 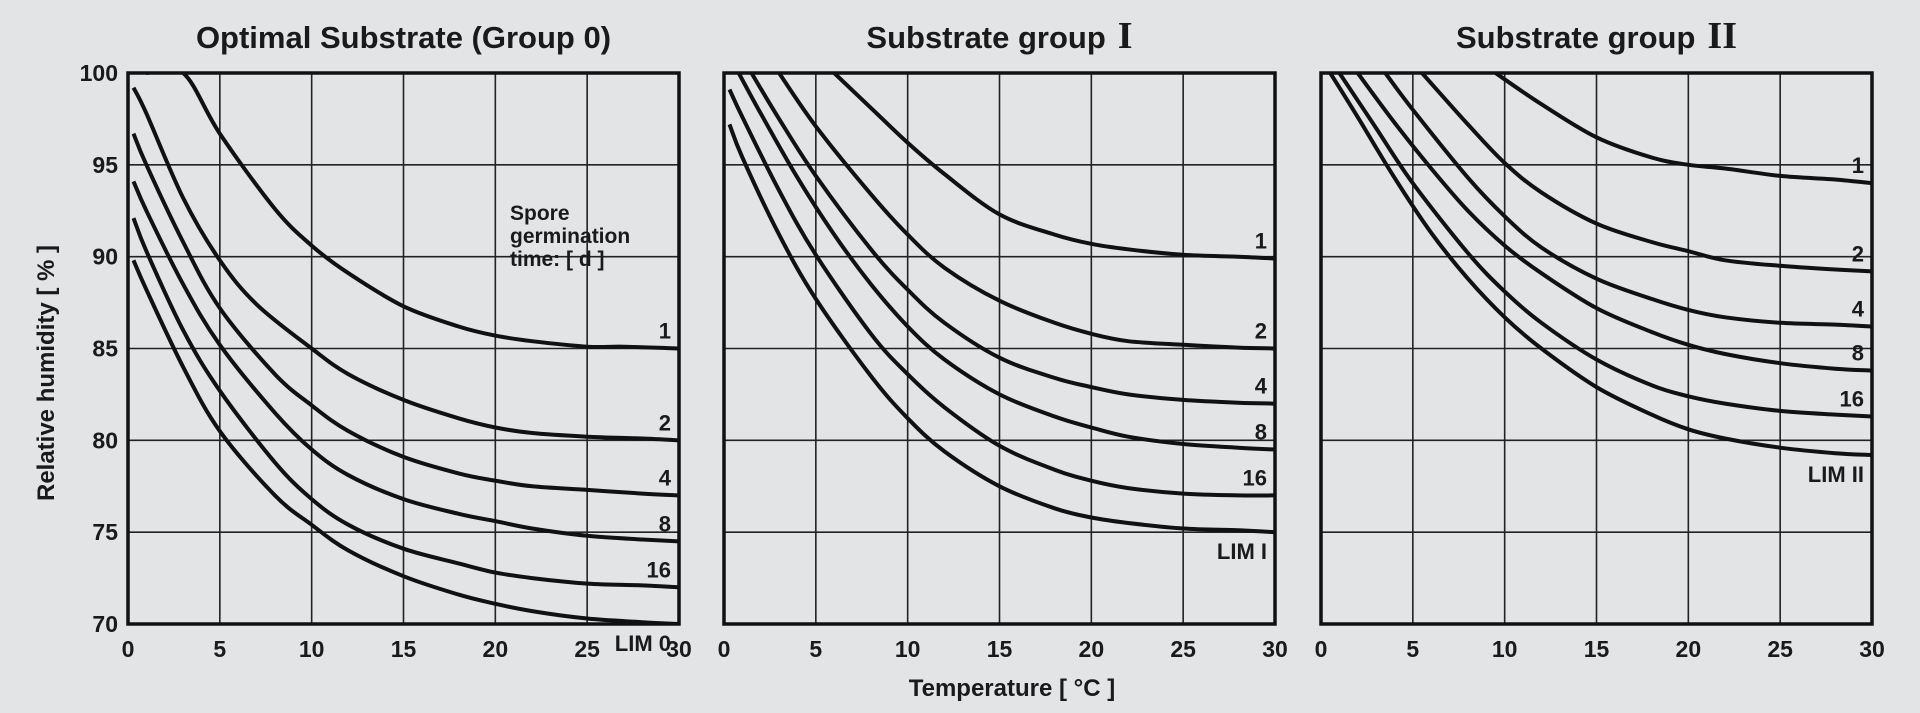 I want to click on series-label: LIM 0, so click(x=643, y=643).